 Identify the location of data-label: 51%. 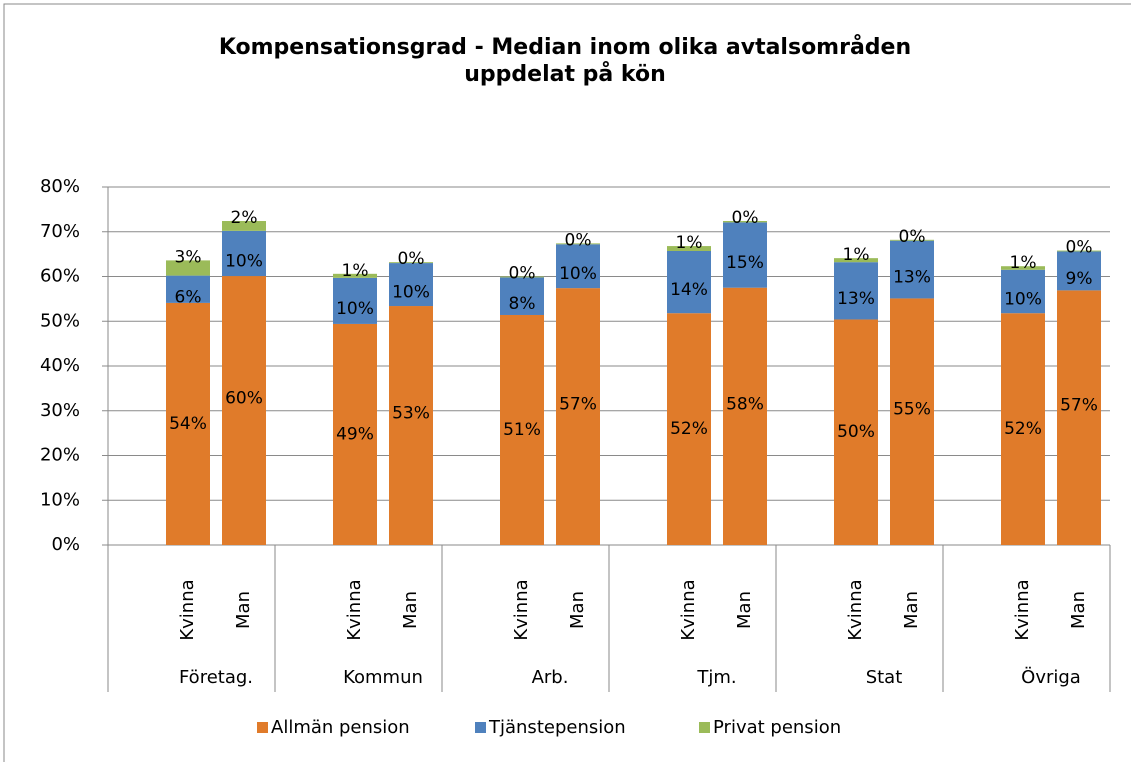
(522, 430).